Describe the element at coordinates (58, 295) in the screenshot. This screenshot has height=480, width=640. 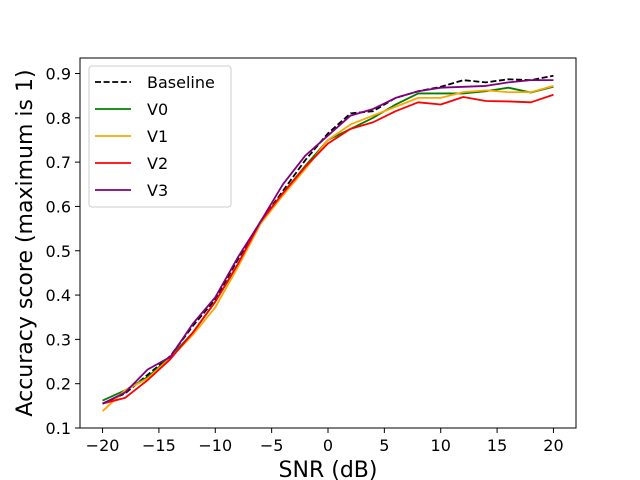
I see `y-tick-label: 0.4` at that location.